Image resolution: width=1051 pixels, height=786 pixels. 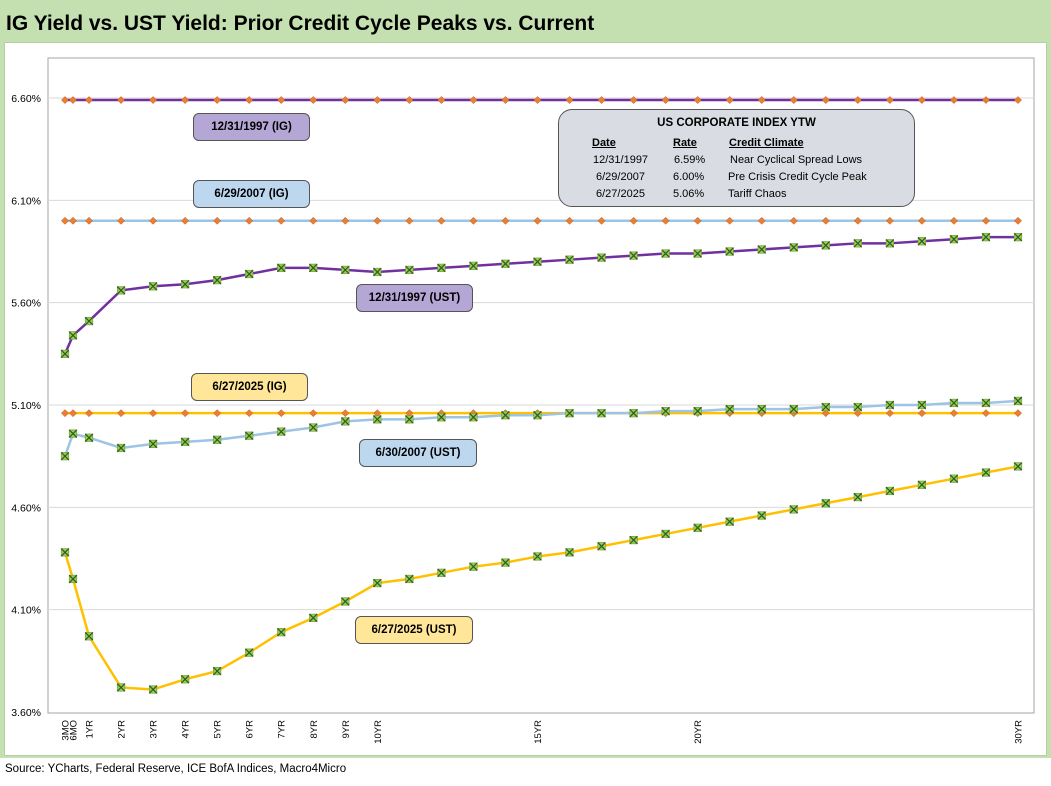 I want to click on y-tick-label: 5.60%, so click(x=26, y=304).